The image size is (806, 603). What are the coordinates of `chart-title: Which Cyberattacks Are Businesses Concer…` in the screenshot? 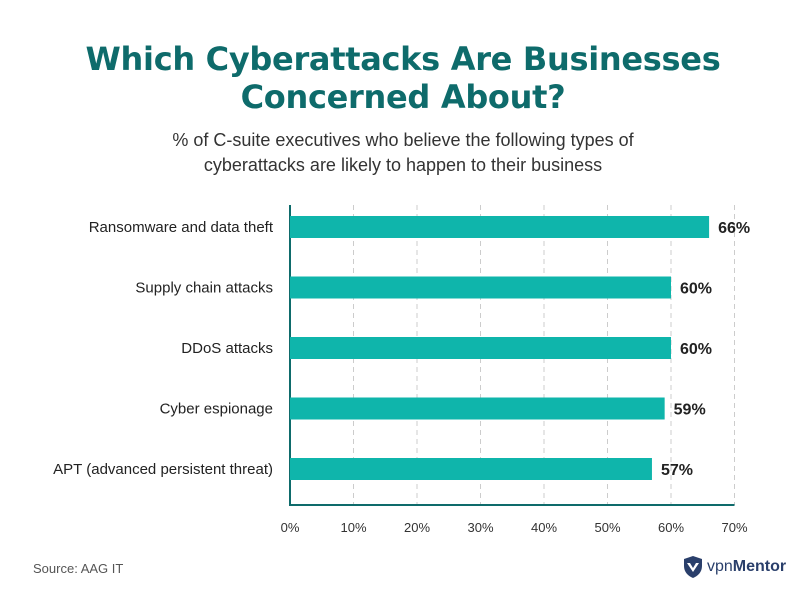 It's located at (403, 78).